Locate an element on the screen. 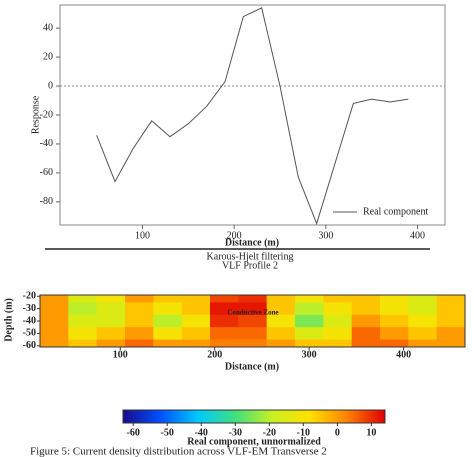 This screenshot has height=457, width=474. y-tick-label: -50 is located at coordinates (29, 333).